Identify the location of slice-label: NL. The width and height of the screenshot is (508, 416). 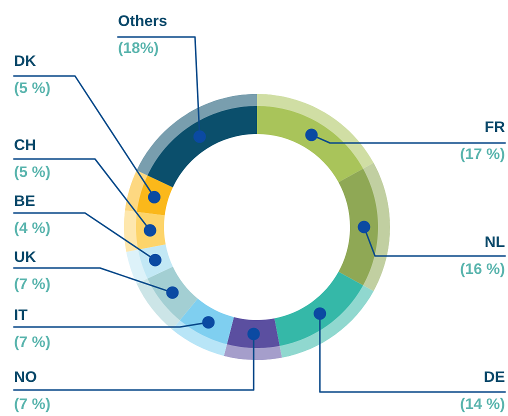
(495, 241).